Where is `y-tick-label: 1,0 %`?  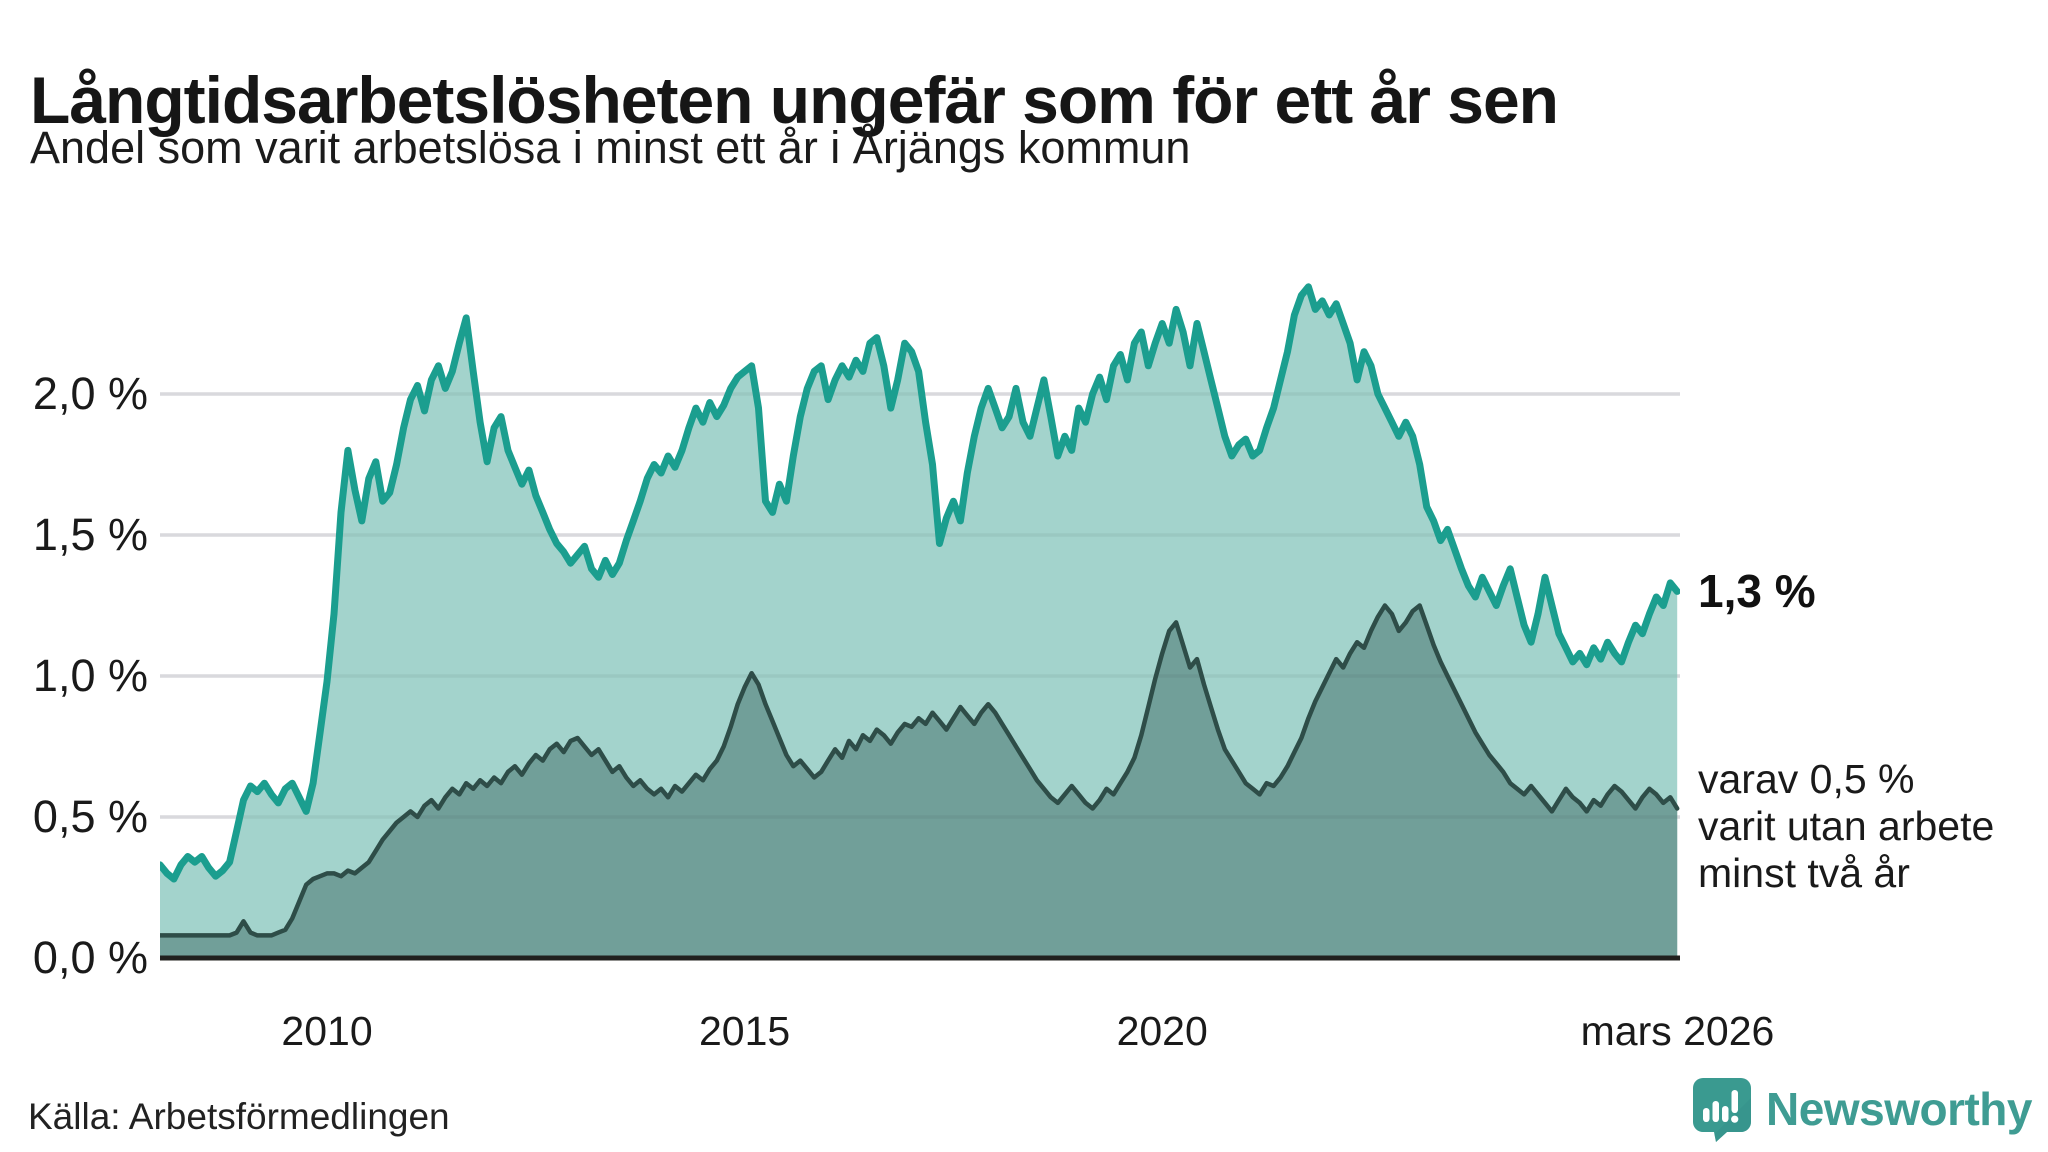
y-tick-label: 1,0 % is located at coordinates (90, 675).